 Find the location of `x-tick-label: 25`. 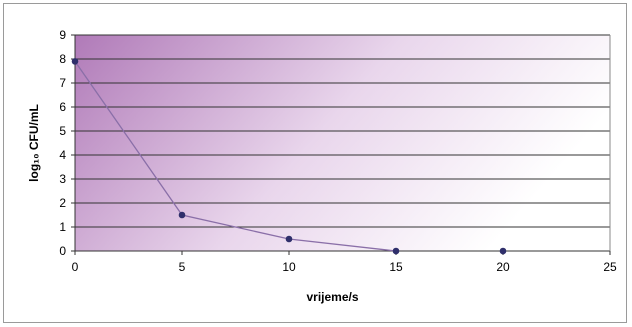

x-tick-label: 25 is located at coordinates (610, 267).